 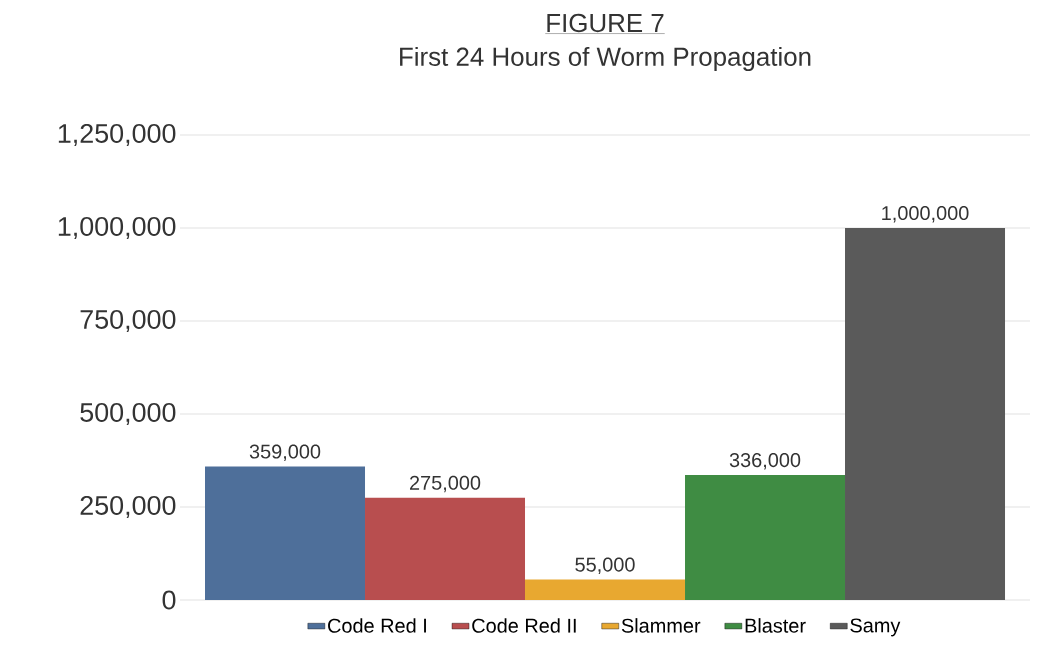 I want to click on data-label: 55,000, so click(x=605, y=566).